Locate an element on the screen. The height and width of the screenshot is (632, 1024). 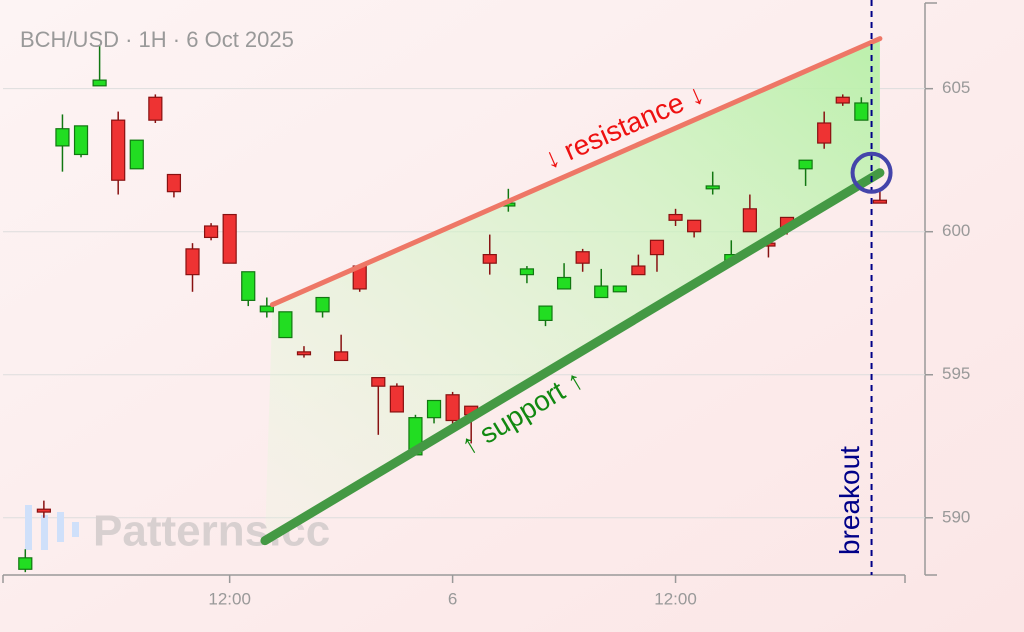
y-tick-label: 605 is located at coordinates (956, 87).